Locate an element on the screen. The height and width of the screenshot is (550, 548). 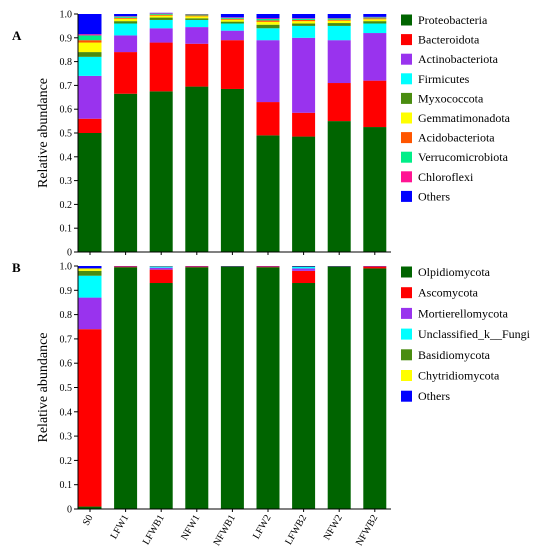
x-tick-label: LFW2 is located at coordinates (262, 527).